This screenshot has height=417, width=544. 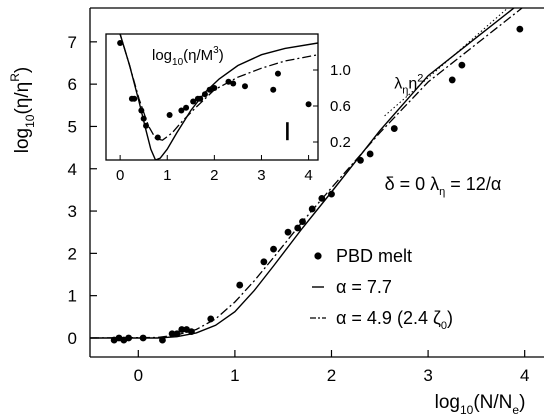 What do you see at coordinates (72, 253) in the screenshot?
I see `y-tick-label: 2` at bounding box center [72, 253].